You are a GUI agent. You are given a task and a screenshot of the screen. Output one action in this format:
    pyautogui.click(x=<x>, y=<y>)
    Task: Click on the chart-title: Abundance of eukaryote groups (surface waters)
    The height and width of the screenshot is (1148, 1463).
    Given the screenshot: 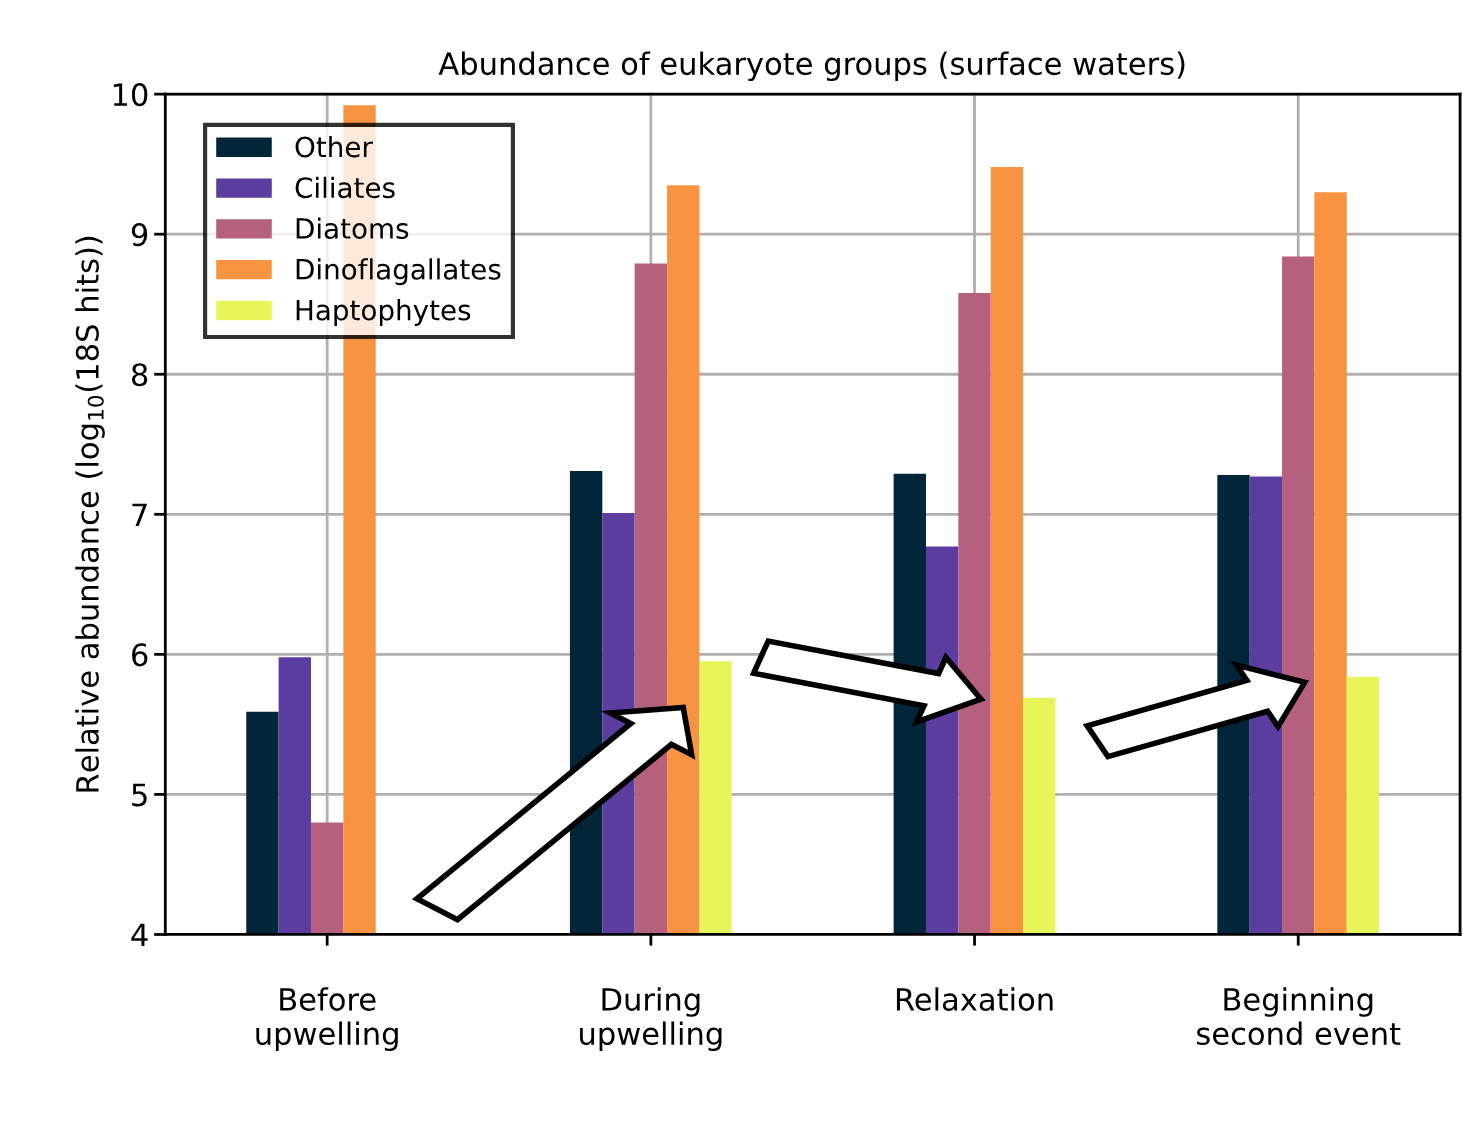 What is the action you would take?
    pyautogui.click(x=811, y=66)
    